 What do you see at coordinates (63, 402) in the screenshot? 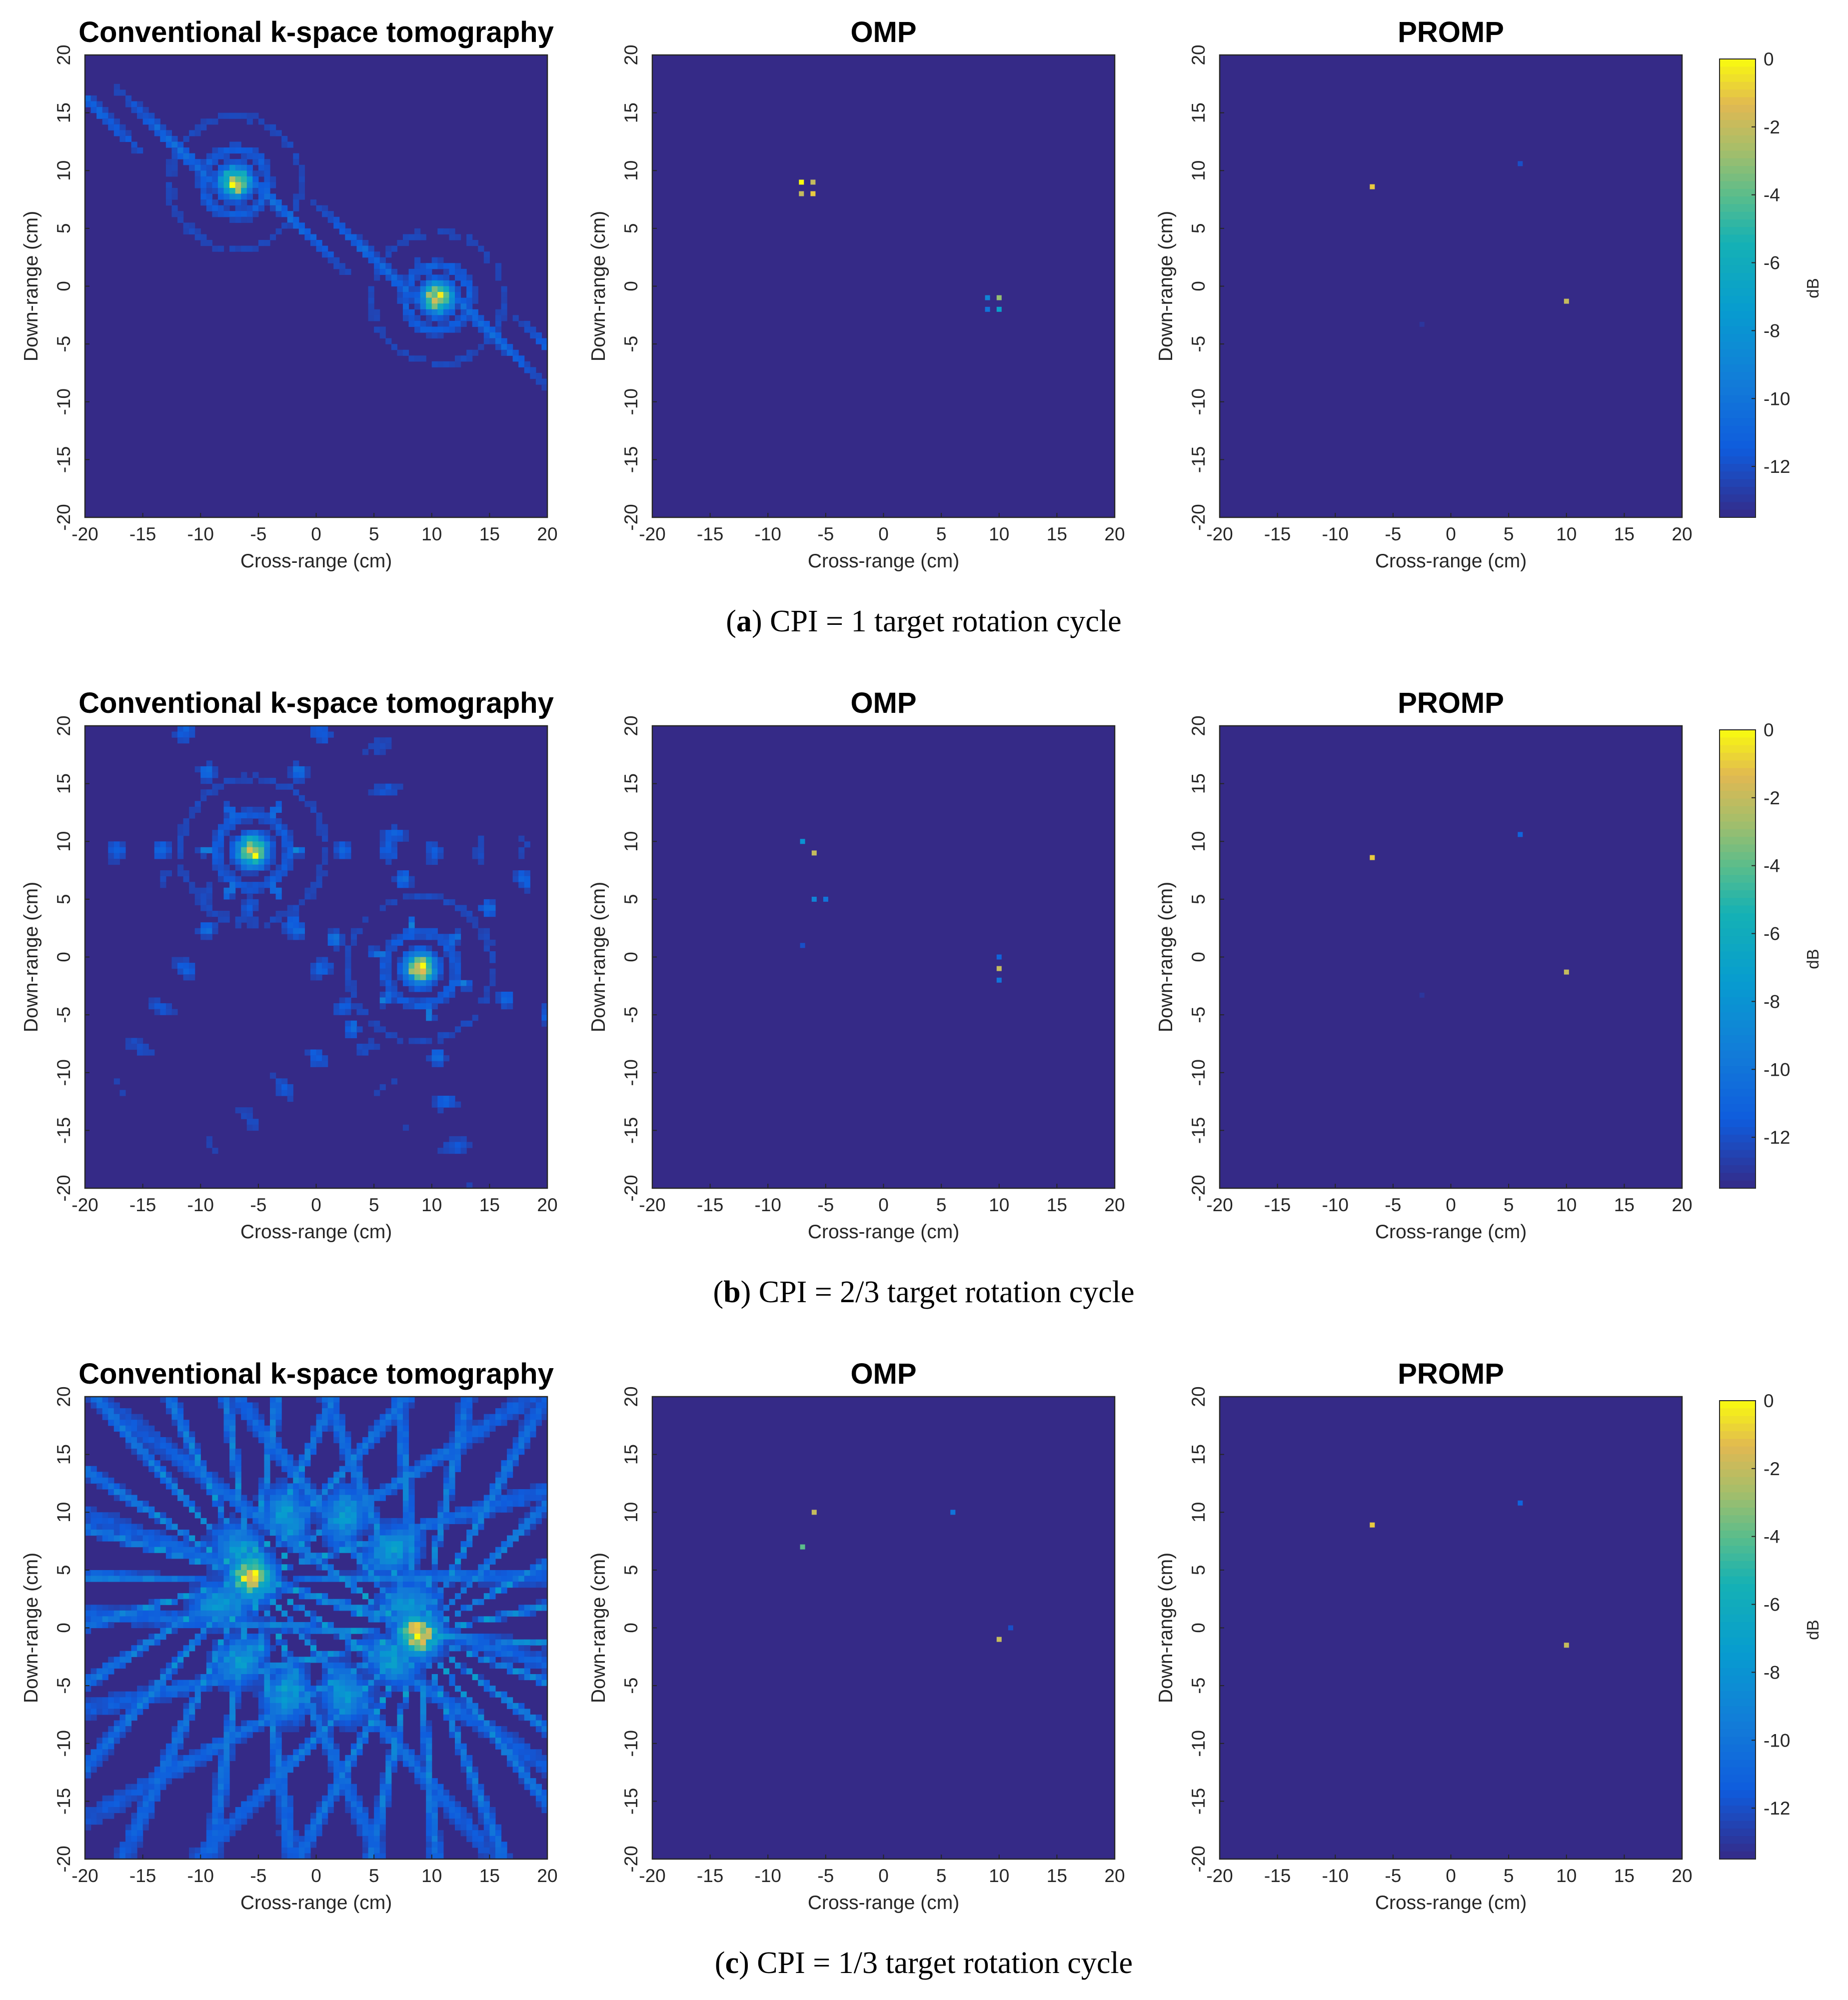
I see `y-tick-label: -10` at bounding box center [63, 402].